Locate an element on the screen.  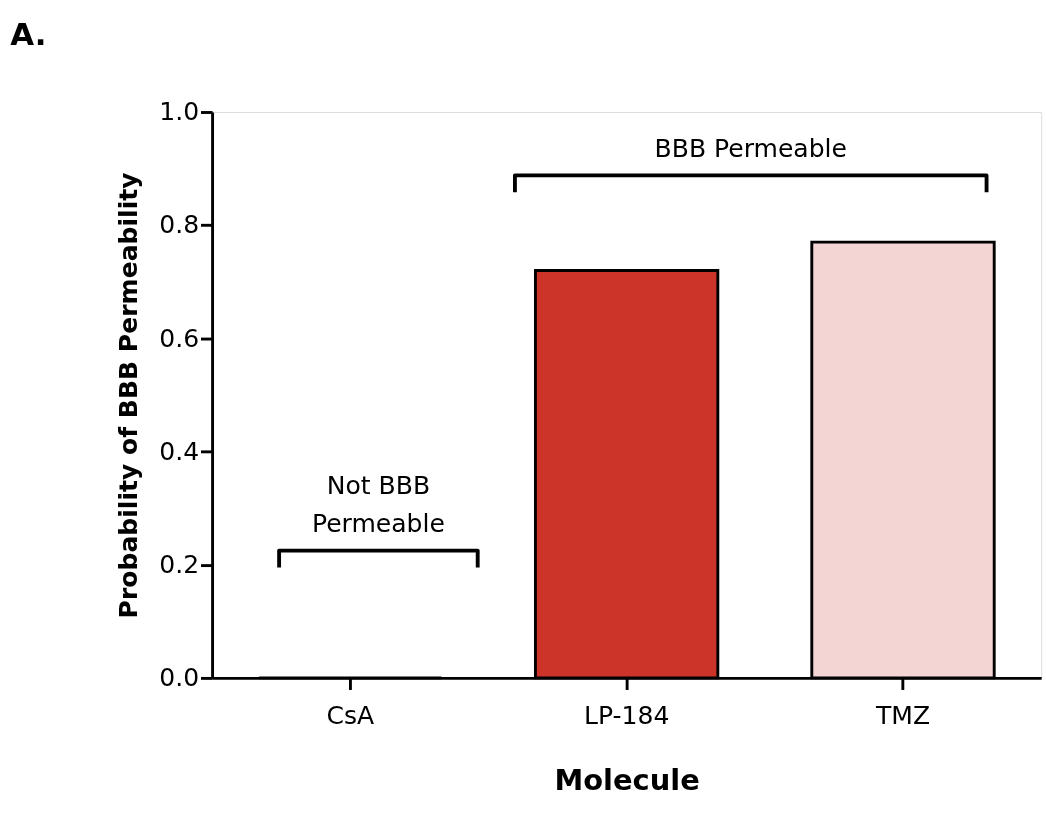
y-tick-label: 0.4 is located at coordinates (179, 451).